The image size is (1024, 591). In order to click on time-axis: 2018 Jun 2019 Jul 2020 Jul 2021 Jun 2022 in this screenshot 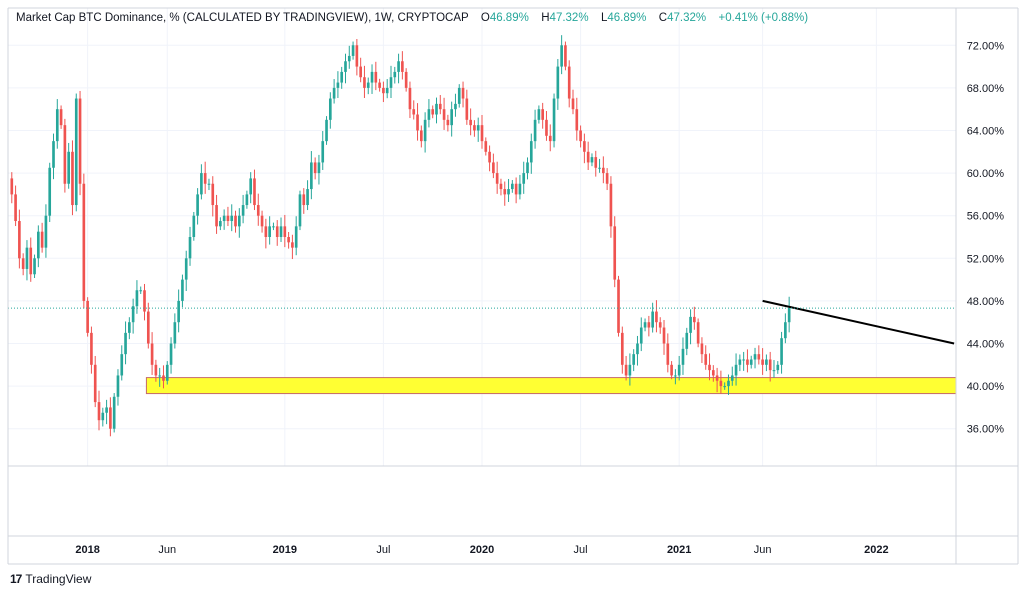, I will do `click(481, 550)`.